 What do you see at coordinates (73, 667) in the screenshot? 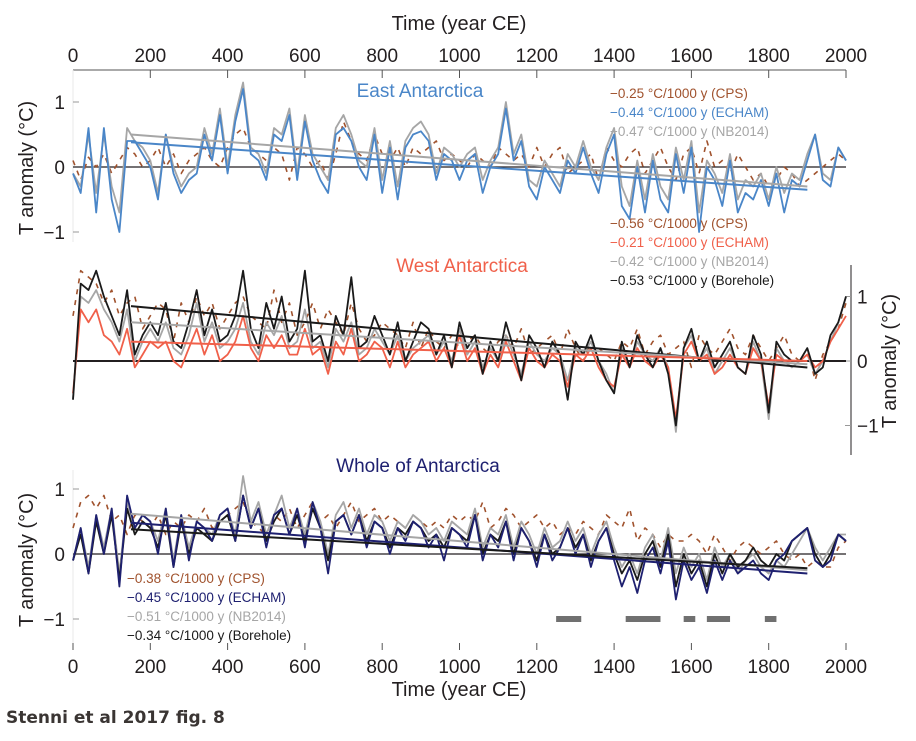
I see `bottom-x-tick-label: 0` at bounding box center [73, 667].